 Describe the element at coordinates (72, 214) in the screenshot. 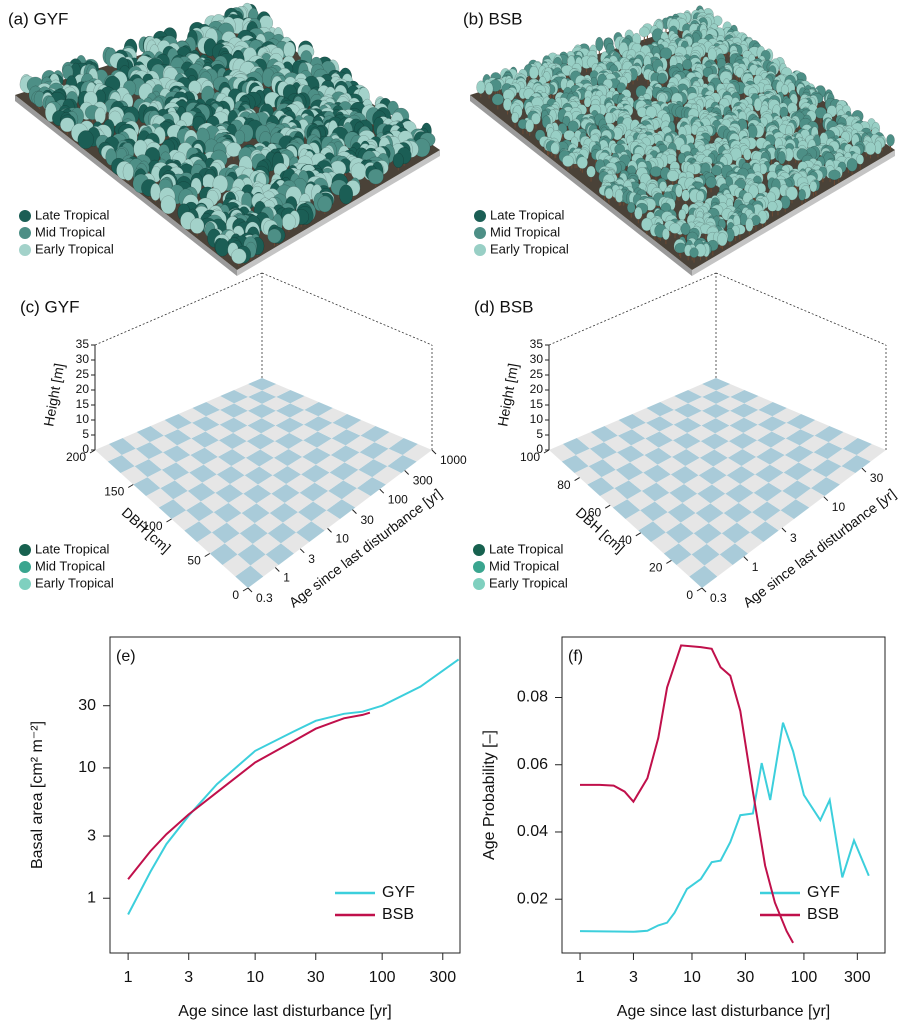

I see `legend-label: Late Tropical` at that location.